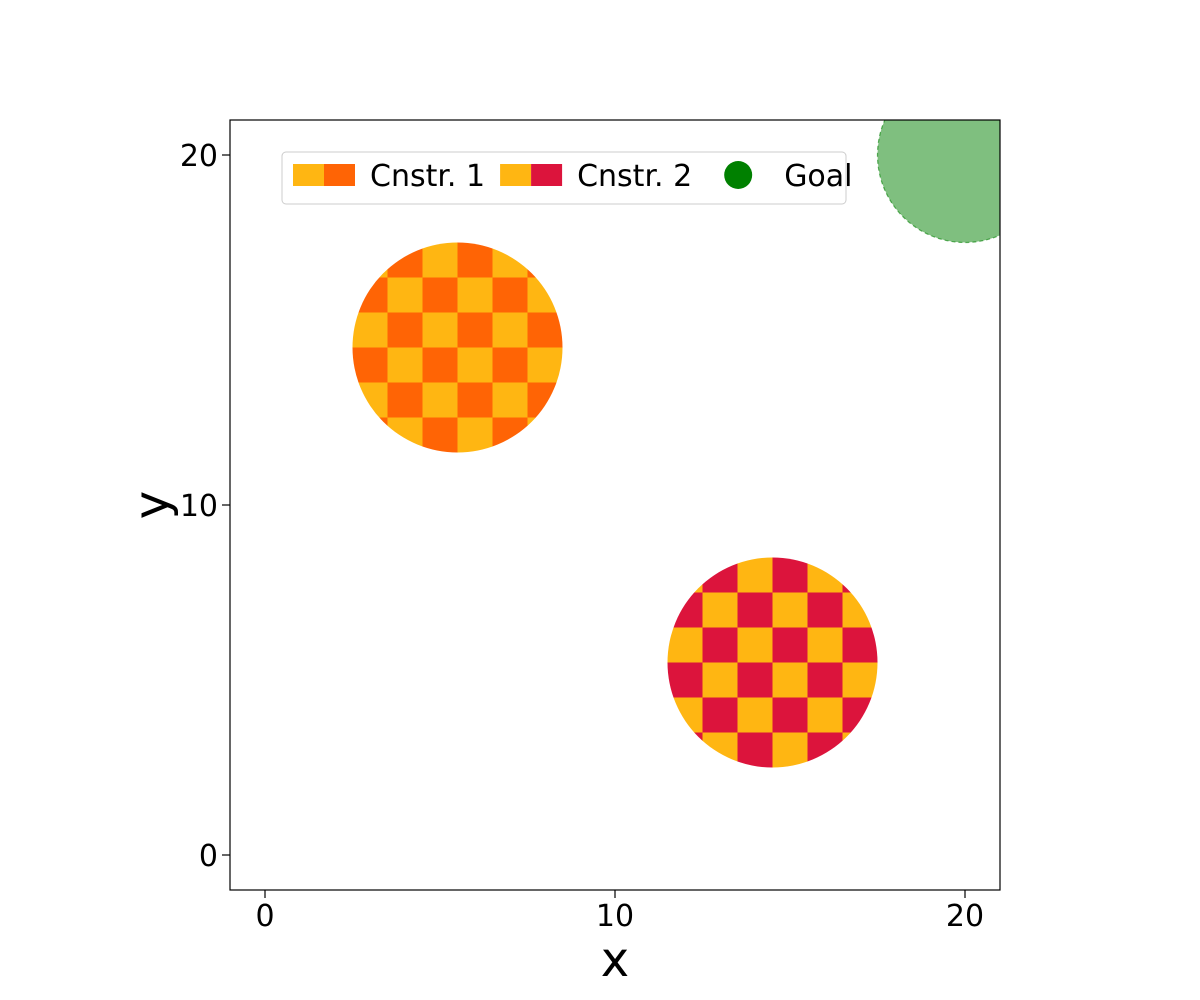 The width and height of the screenshot is (1200, 1000). I want to click on legend-label: Cnstr. 1, so click(427, 176).